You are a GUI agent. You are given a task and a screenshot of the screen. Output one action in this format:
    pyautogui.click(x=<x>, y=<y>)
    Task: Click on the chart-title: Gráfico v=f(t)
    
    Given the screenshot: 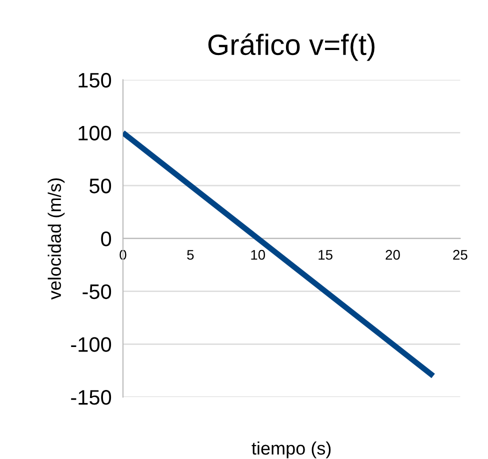 What is the action you would take?
    pyautogui.click(x=291, y=47)
    